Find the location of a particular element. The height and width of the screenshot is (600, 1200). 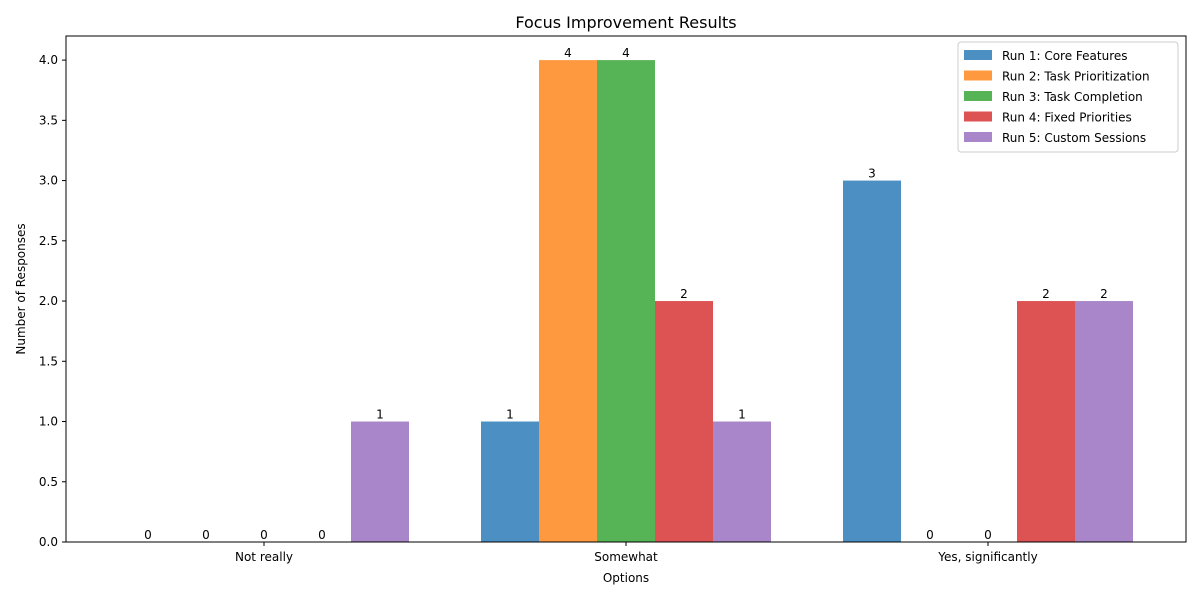

y-tick-label: 1.0 is located at coordinates (48, 422).